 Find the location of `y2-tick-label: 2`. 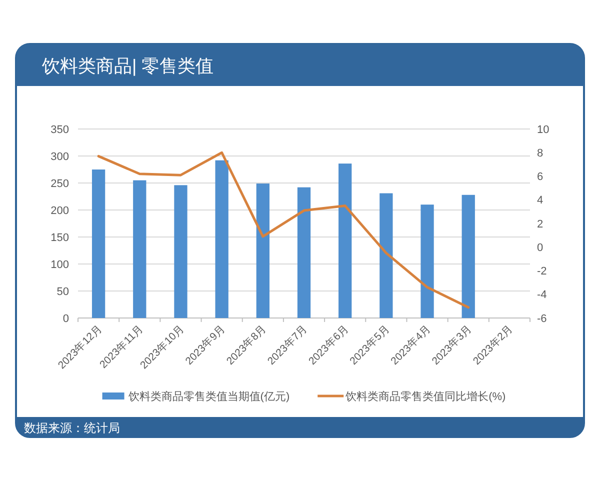

y2-tick-label: 2 is located at coordinates (540, 224).